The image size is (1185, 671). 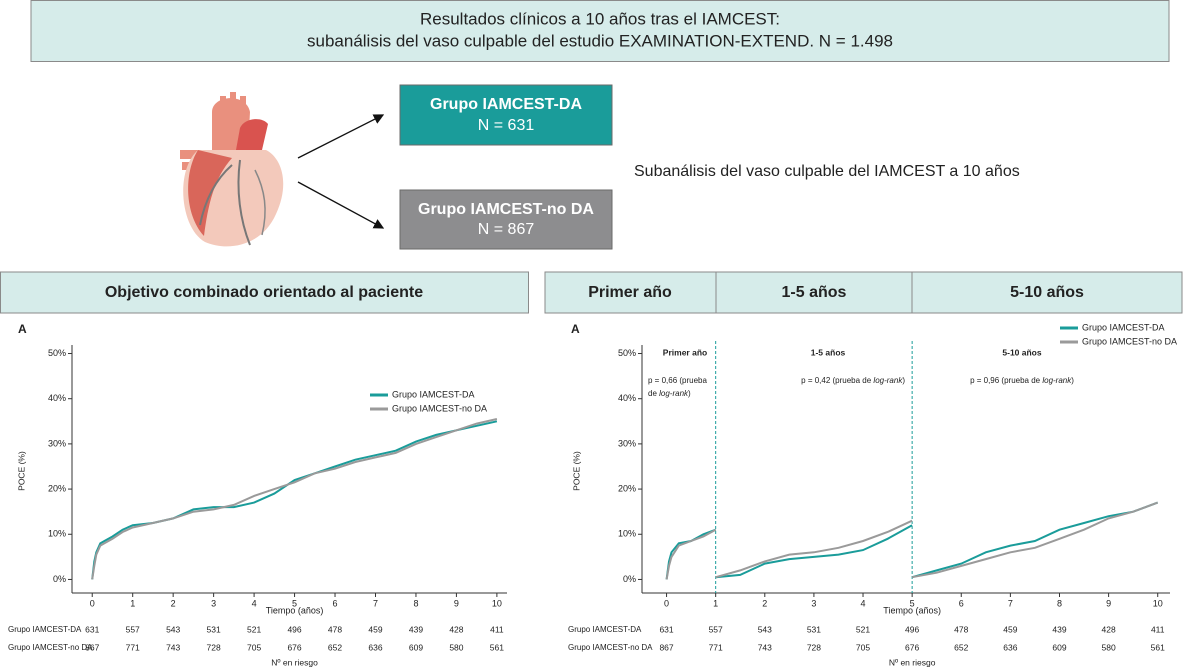 What do you see at coordinates (92, 629) in the screenshot?
I see `risk-value: 631` at bounding box center [92, 629].